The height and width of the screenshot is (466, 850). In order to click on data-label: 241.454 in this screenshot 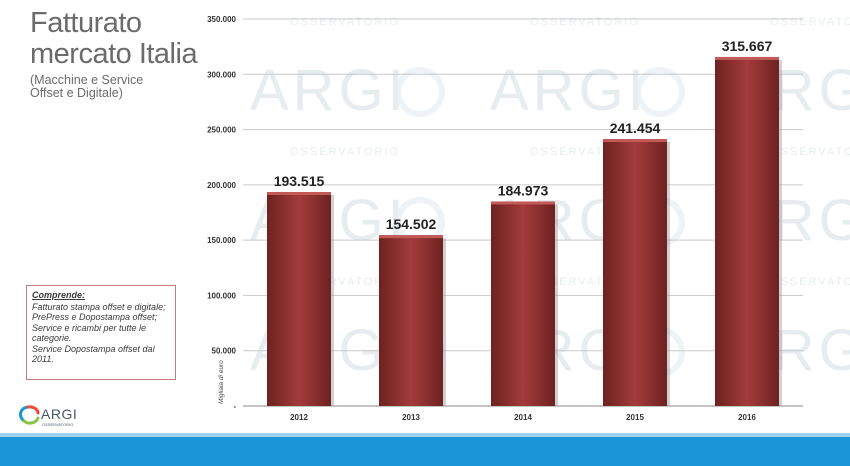, I will do `click(635, 128)`.